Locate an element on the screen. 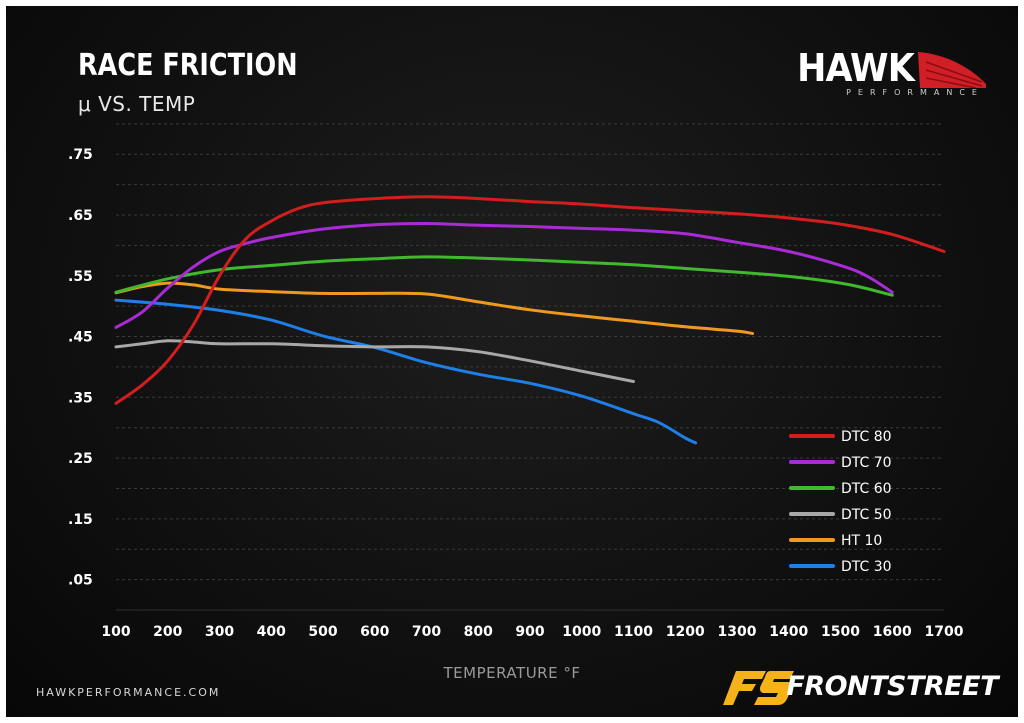  x-tick-label: 800 is located at coordinates (478, 632).